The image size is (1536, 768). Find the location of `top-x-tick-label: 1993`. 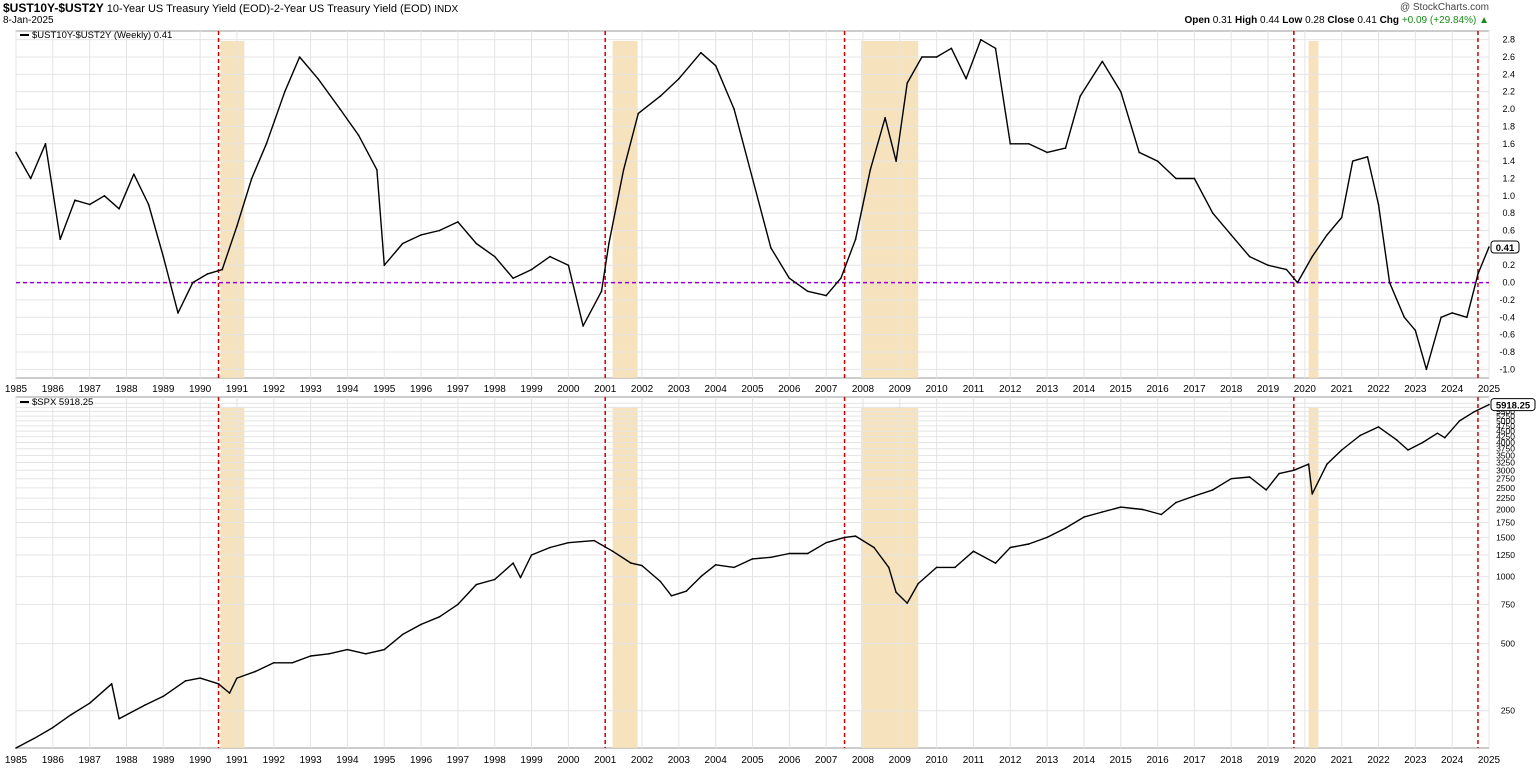

top-x-tick-label: 1993 is located at coordinates (310, 389).